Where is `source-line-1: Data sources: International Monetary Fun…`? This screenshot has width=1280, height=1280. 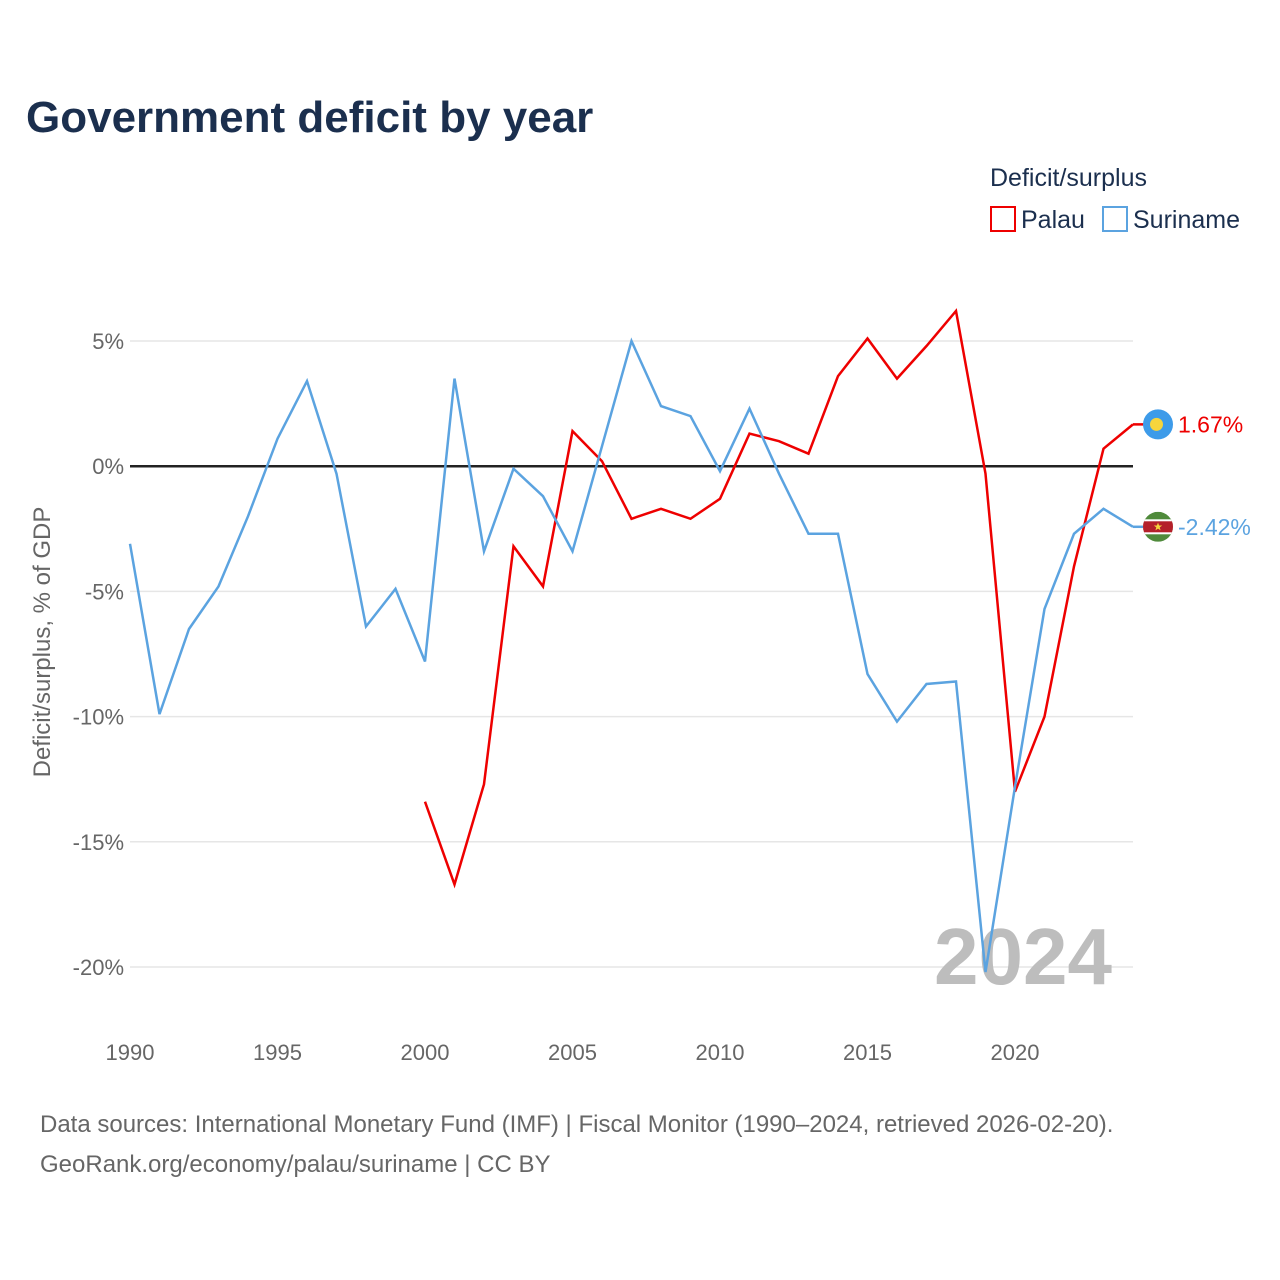 source-line-1: Data sources: International Monetary Fun… is located at coordinates (576, 1124).